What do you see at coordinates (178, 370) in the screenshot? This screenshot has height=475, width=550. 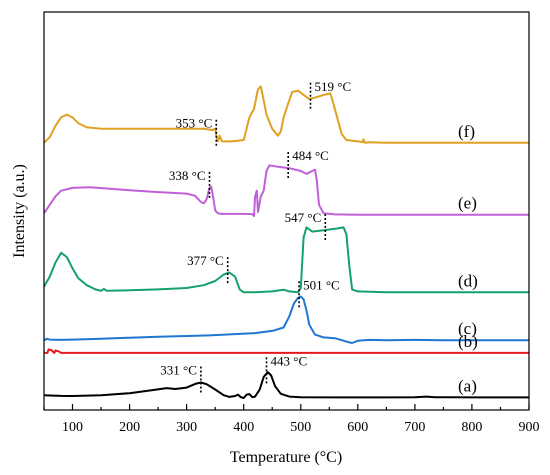 I see `peak-label-0: 331 °C` at bounding box center [178, 370].